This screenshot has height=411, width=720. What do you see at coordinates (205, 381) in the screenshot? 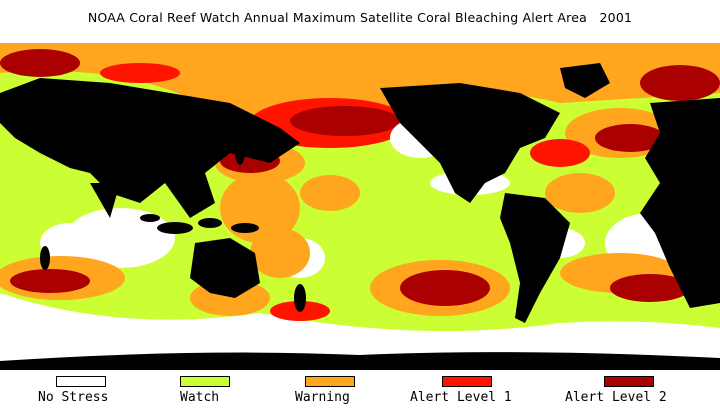
I see `legend-swatch-watch` at bounding box center [205, 381].